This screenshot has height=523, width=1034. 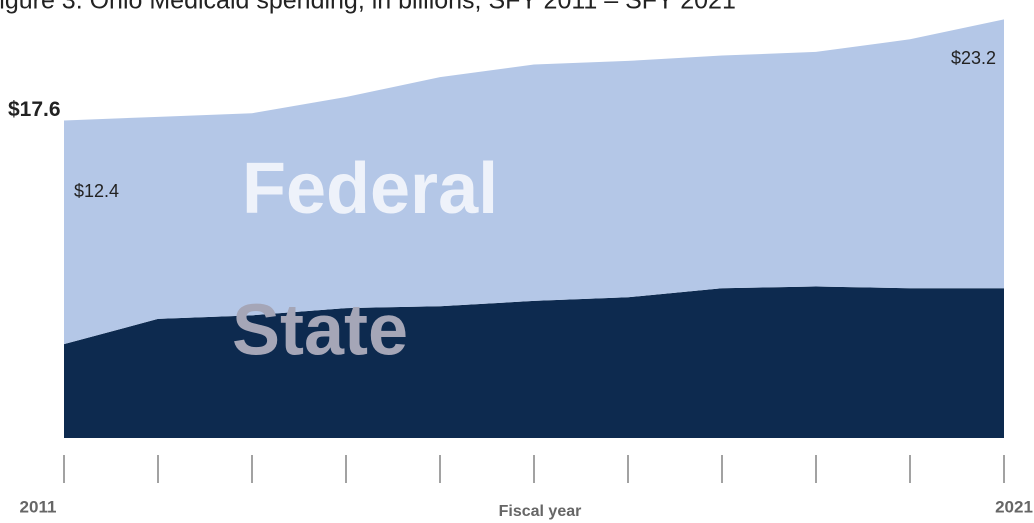 I want to click on x-axis-label: Fiscal year, so click(x=540, y=511).